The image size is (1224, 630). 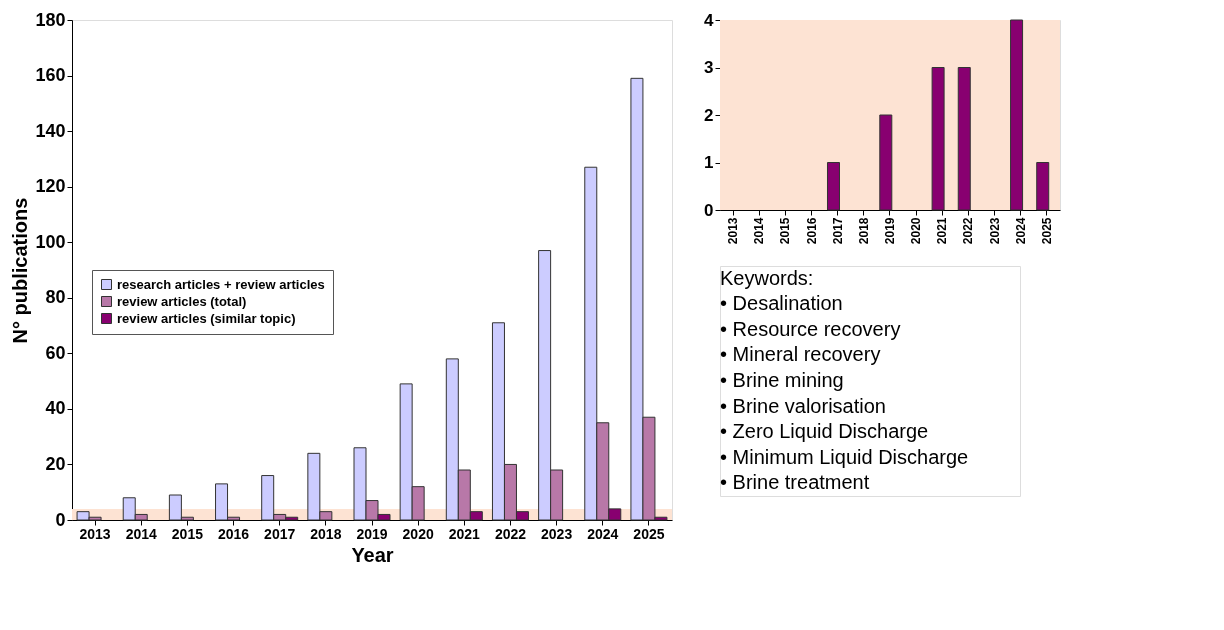 I want to click on text: • Minimum Liquid Discharge, so click(x=844, y=456).